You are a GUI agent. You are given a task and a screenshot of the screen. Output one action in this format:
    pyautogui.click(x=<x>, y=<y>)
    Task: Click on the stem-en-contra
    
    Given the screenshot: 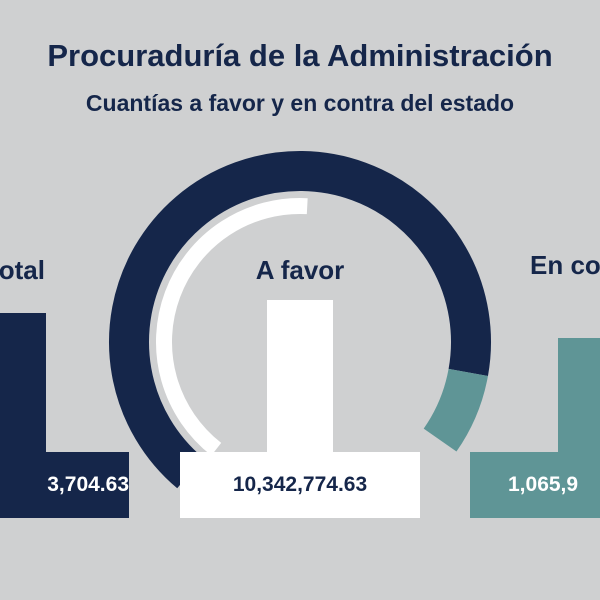 What is the action you would take?
    pyautogui.click(x=579, y=395)
    